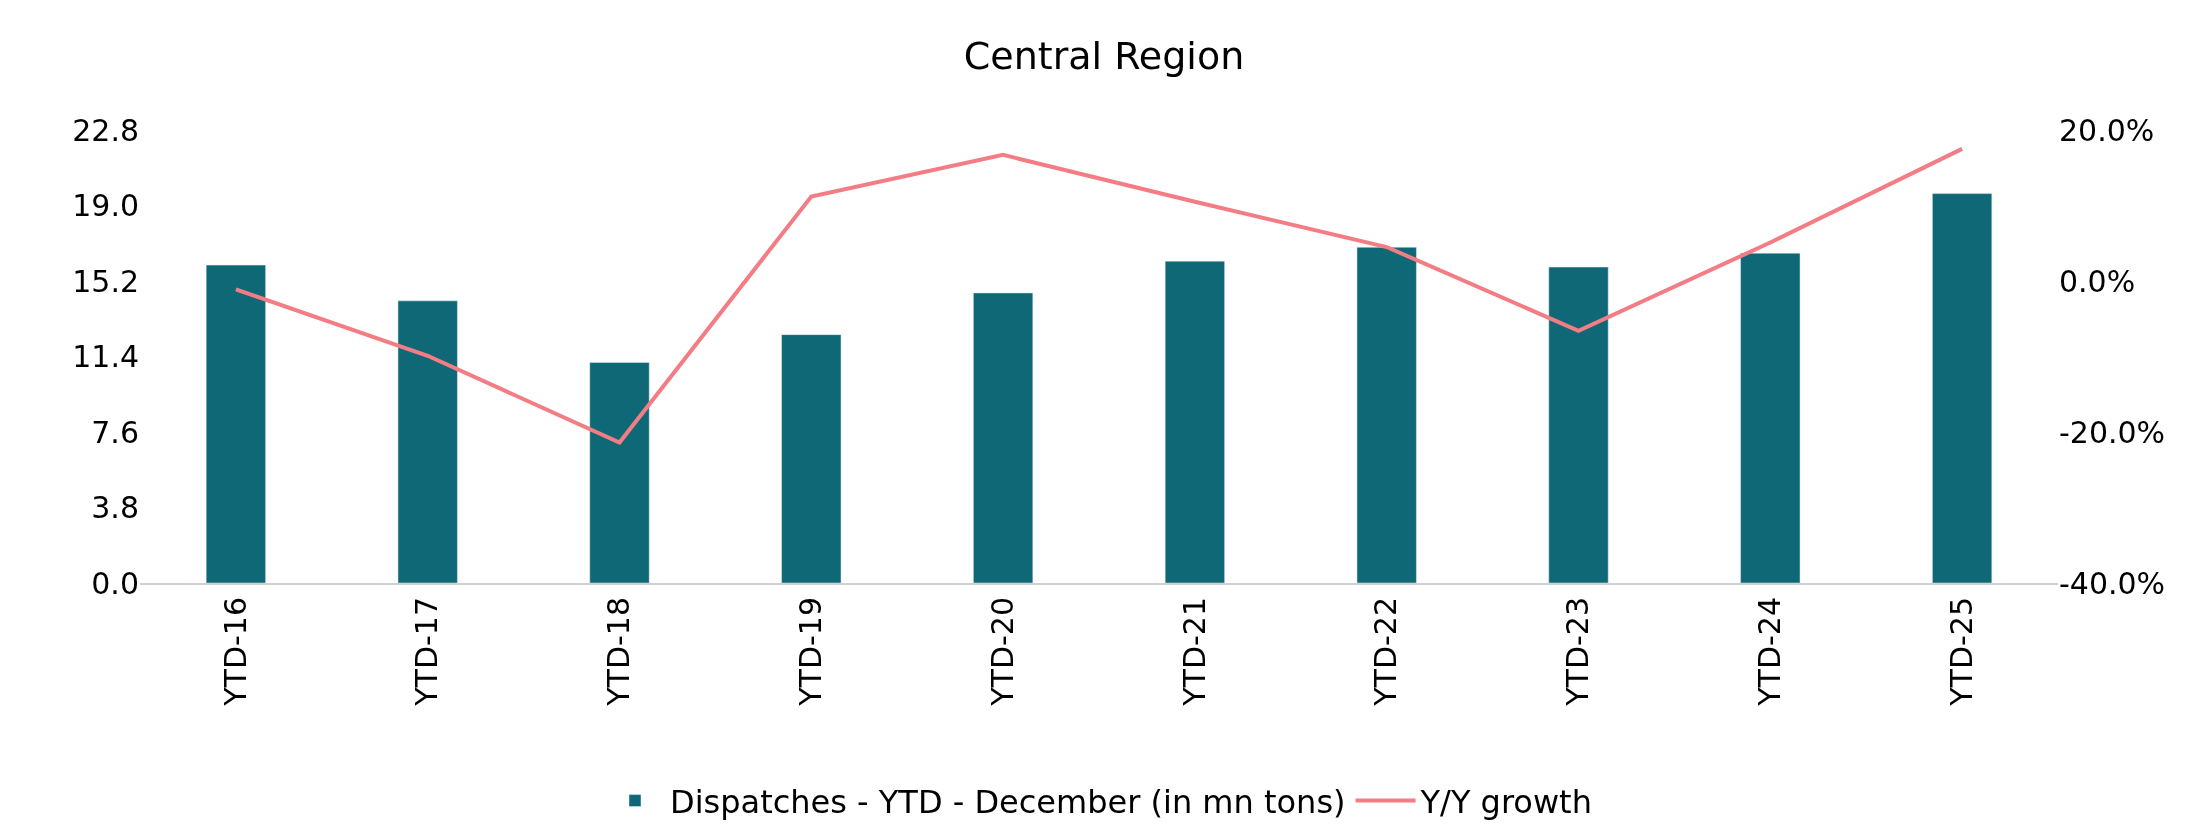 The image size is (2208, 840). What do you see at coordinates (1770, 652) in the screenshot?
I see `x-tick-label: YTD-24` at bounding box center [1770, 652].